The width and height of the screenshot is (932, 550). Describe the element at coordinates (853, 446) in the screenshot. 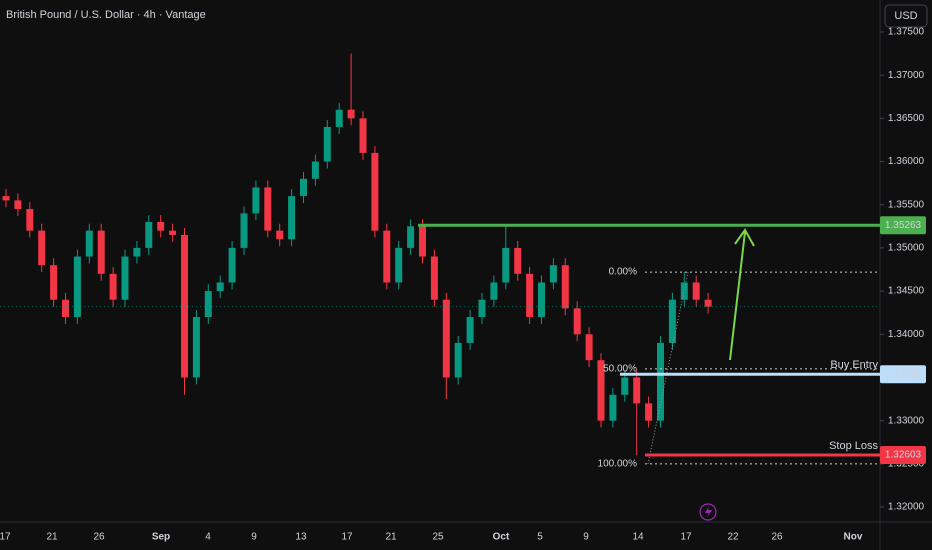

I see `level-label: Stop Loss` at that location.